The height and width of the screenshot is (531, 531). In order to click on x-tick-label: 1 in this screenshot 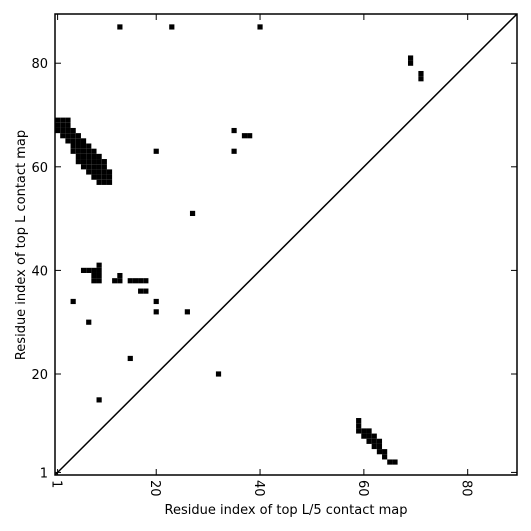, I will do `click(56, 484)`.